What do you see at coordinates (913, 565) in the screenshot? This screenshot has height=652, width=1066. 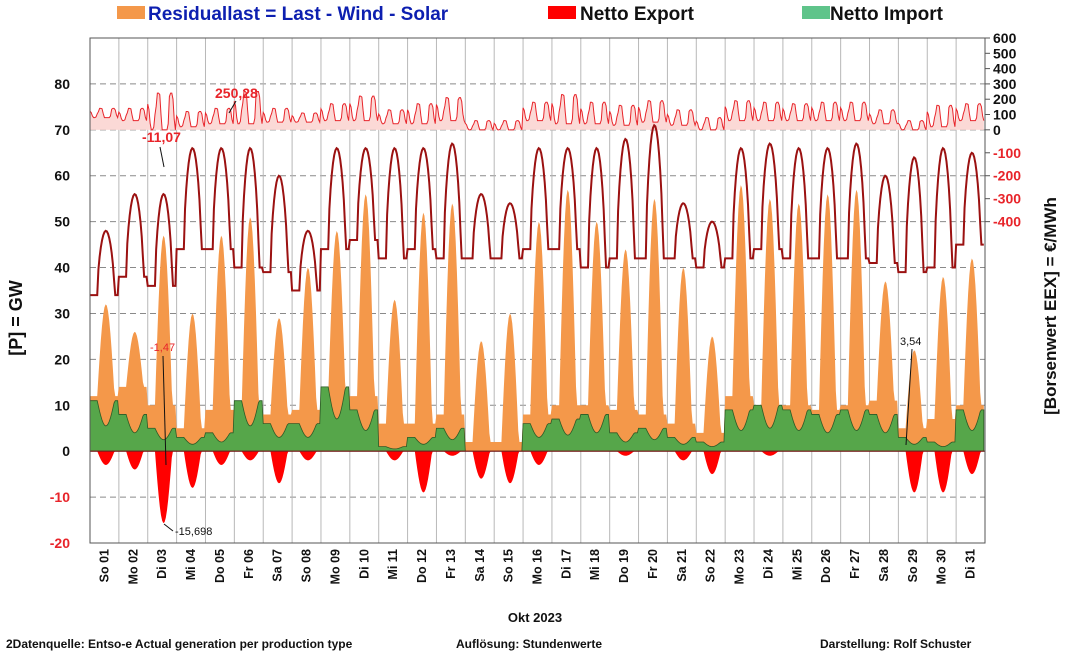 I see `x-tick-label: So 29` at bounding box center [913, 565].